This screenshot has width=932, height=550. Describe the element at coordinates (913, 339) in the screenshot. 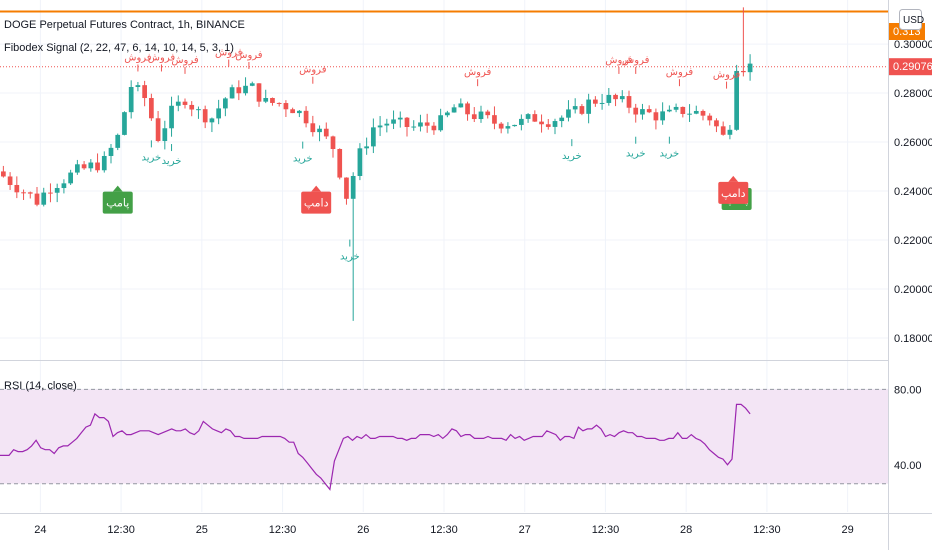

I see `price-tick-label: 0.180000` at that location.